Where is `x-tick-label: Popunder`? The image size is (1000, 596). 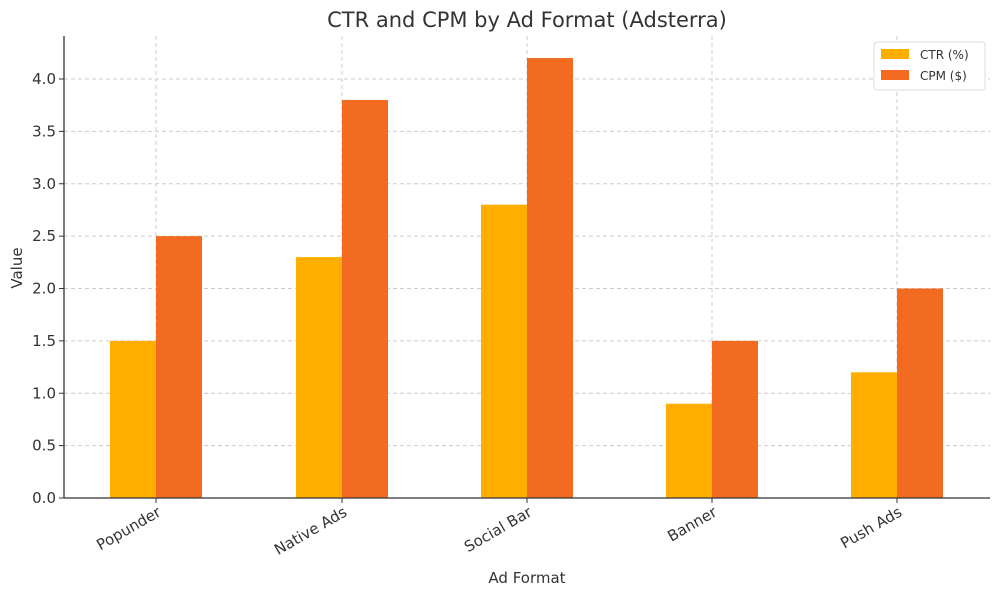 x-tick-label: Popunder is located at coordinates (128, 528).